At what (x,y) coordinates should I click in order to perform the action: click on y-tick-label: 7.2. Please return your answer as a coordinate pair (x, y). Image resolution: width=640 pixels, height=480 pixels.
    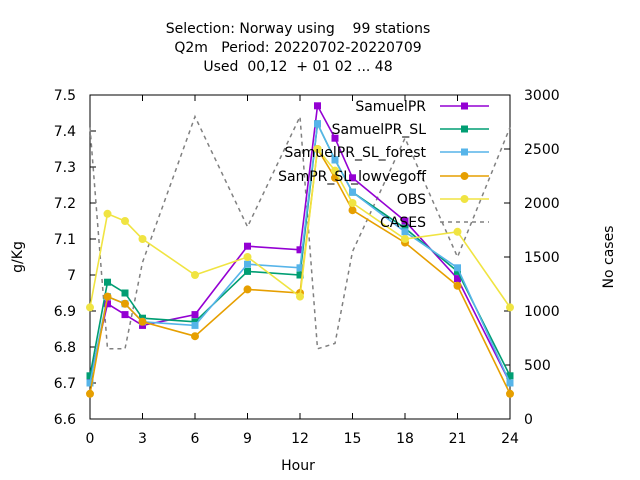
    Looking at the image, I should click on (65, 204).